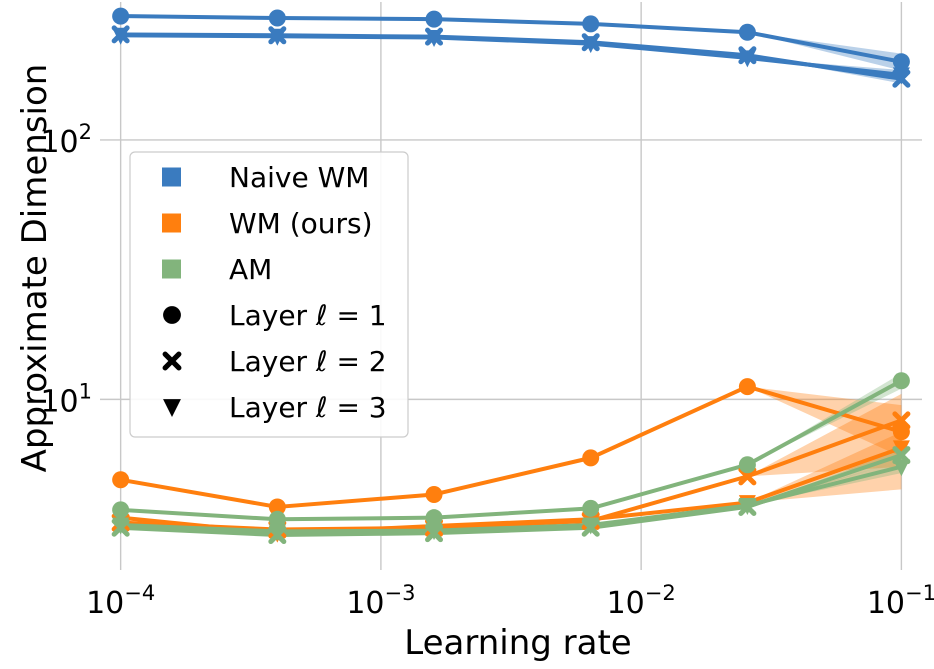 Image resolution: width=934 pixels, height=669 pixels. Describe the element at coordinates (66, 399) in the screenshot. I see `y-tick-label: 10¹` at that location.